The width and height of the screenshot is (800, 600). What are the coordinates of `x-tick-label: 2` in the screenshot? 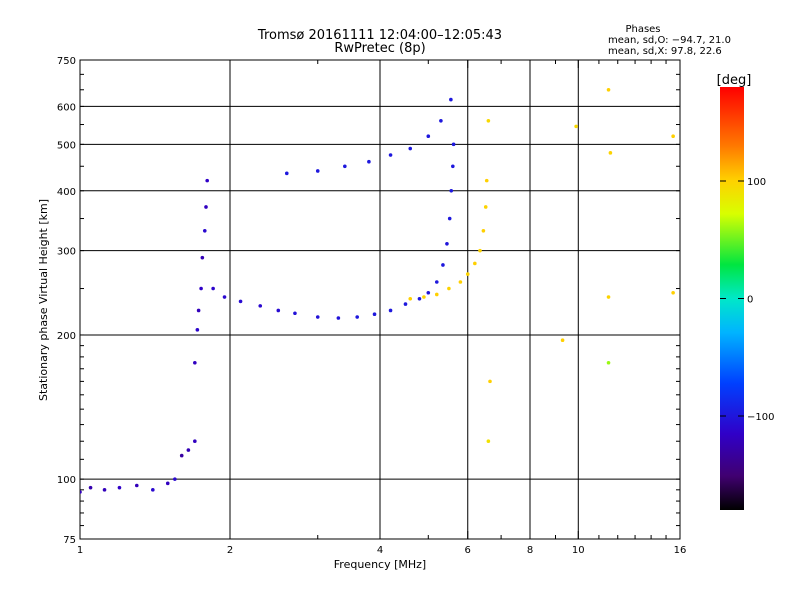 It's located at (230, 550).